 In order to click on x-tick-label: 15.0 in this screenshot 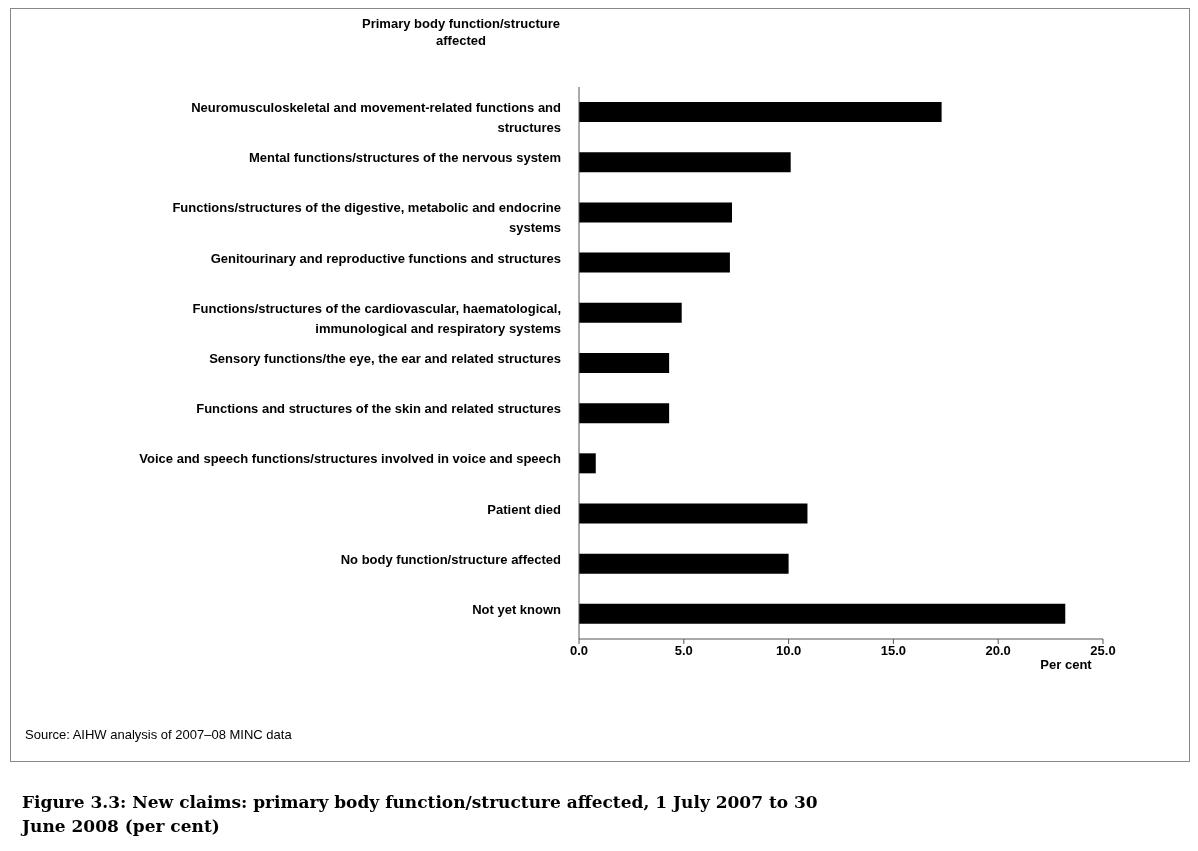, I will do `click(893, 651)`.